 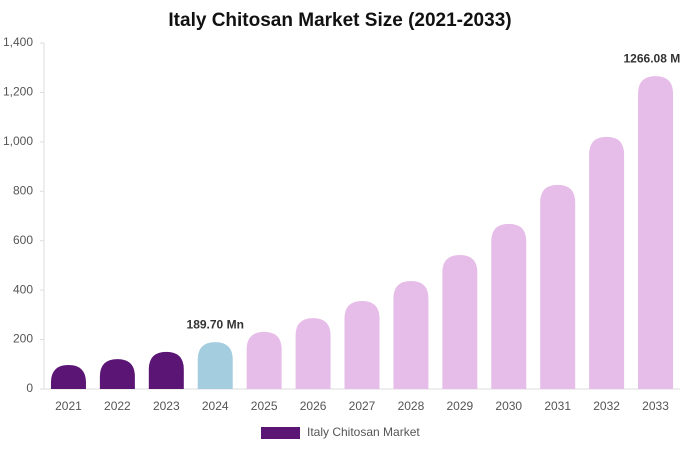 I want to click on x-tick-label: 2022, so click(x=117, y=406).